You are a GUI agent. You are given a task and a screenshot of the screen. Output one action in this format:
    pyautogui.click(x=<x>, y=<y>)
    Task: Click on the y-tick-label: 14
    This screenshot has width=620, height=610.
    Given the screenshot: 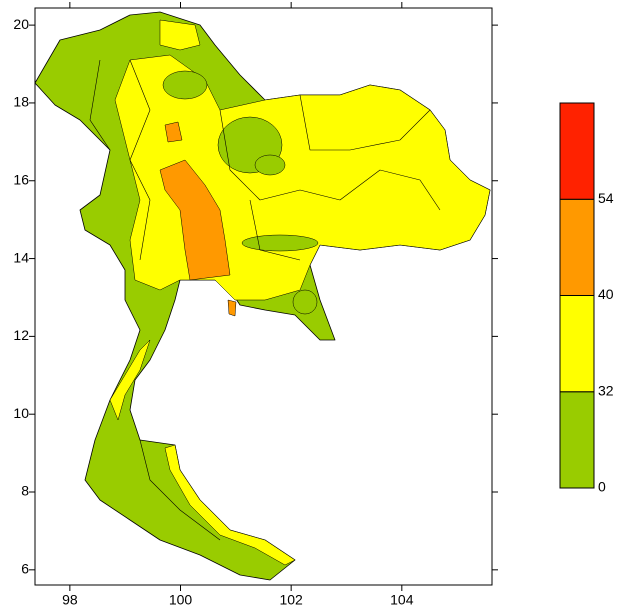 What is the action you would take?
    pyautogui.click(x=21, y=257)
    